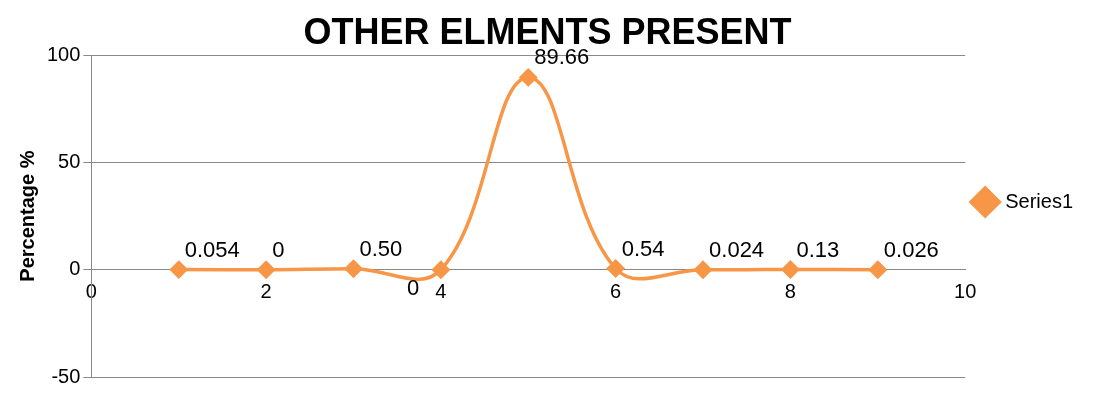  Describe the element at coordinates (381, 248) in the screenshot. I see `data-label: 0.50` at that location.